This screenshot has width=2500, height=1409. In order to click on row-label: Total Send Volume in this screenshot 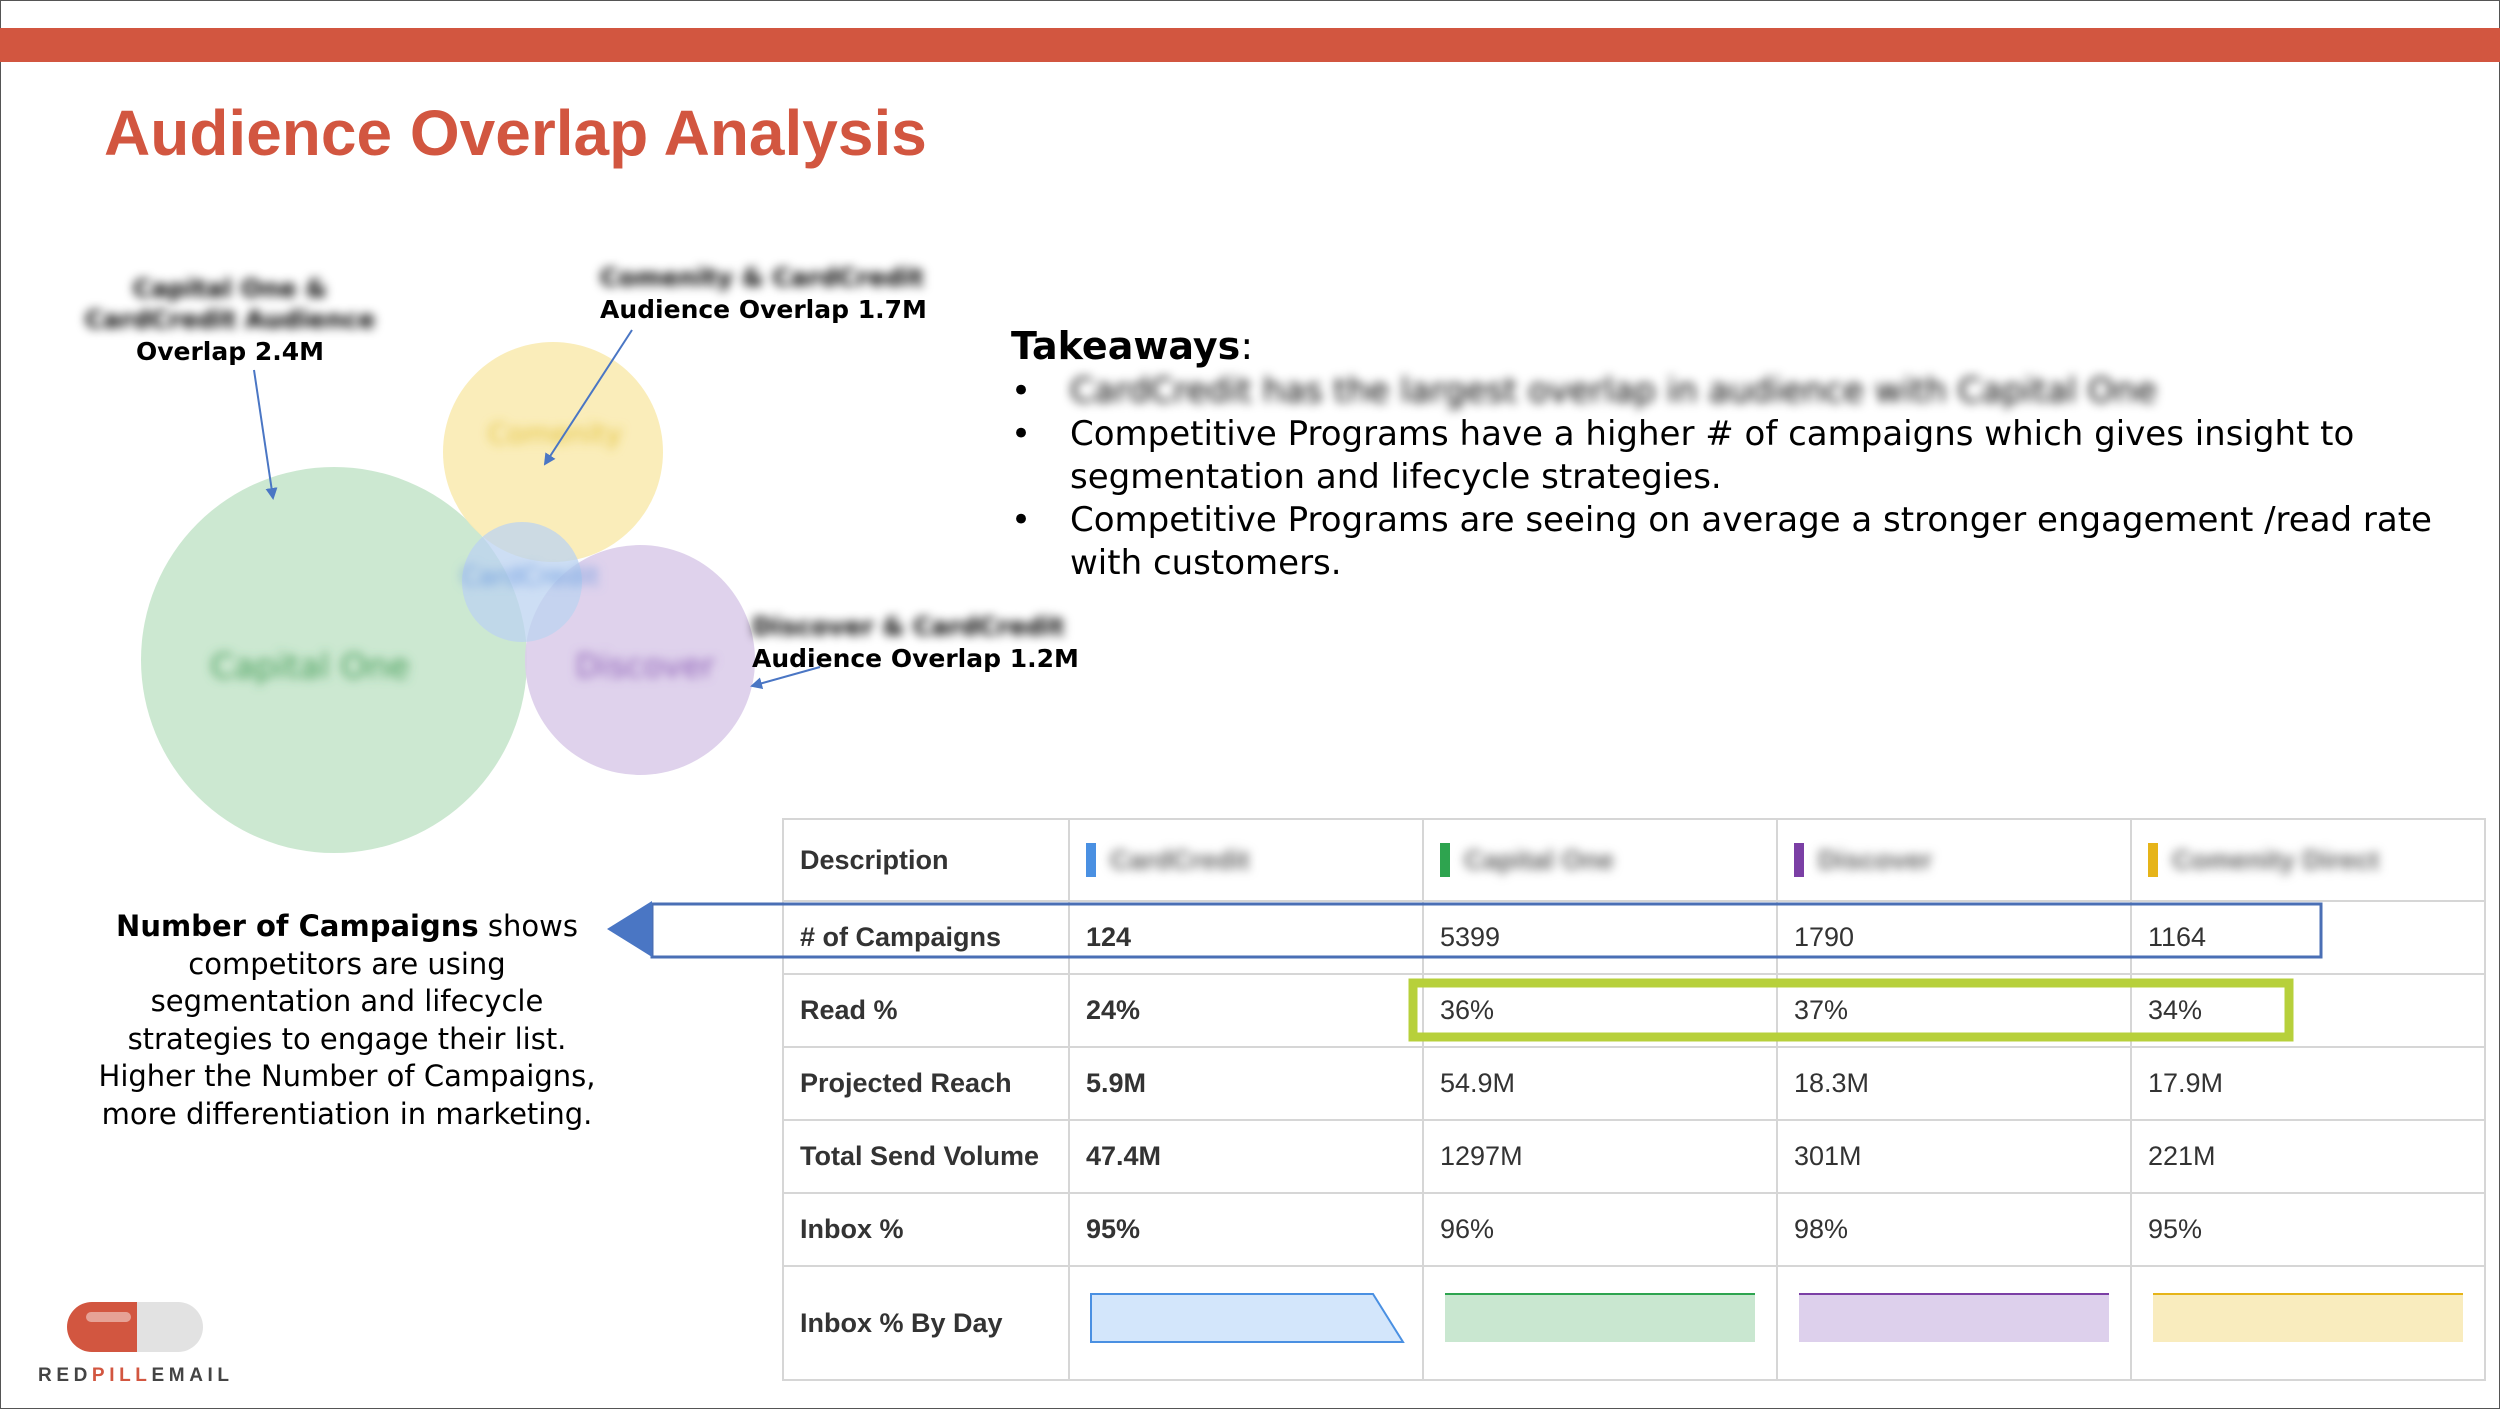, I will do `click(926, 1156)`.